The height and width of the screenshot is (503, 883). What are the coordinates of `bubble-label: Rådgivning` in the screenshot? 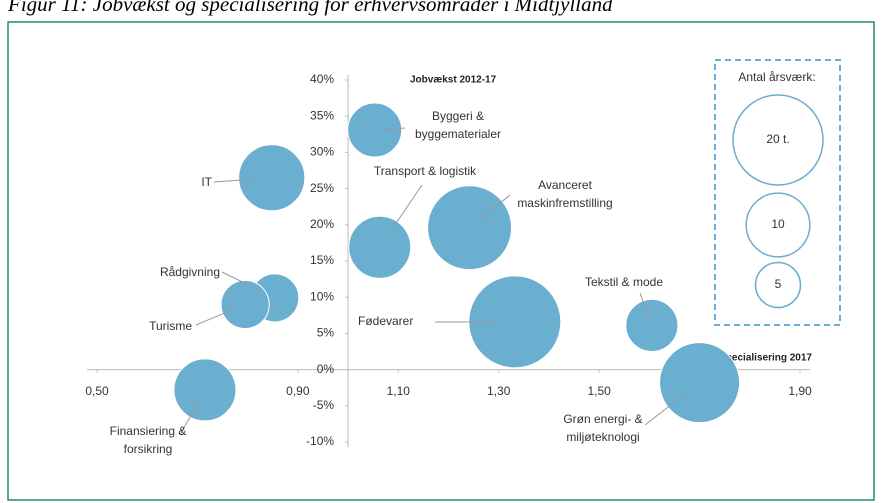 It's located at (190, 272).